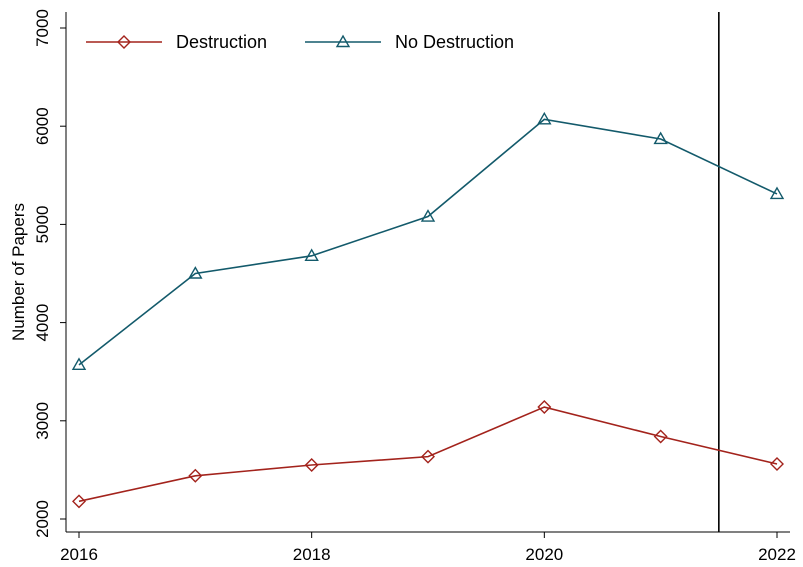 Image resolution: width=803 pixels, height=567 pixels. What do you see at coordinates (18, 272) in the screenshot?
I see `y-axis-title: Number of Papers` at bounding box center [18, 272].